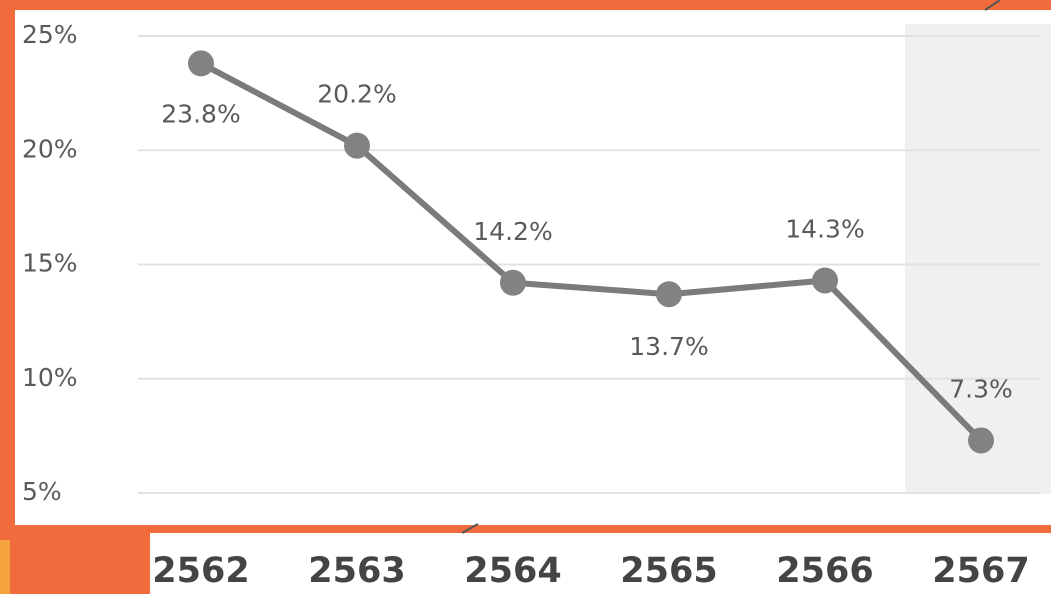 This screenshot has height=594, width=1051. What do you see at coordinates (5, 567) in the screenshot?
I see `decor-strip` at bounding box center [5, 567].